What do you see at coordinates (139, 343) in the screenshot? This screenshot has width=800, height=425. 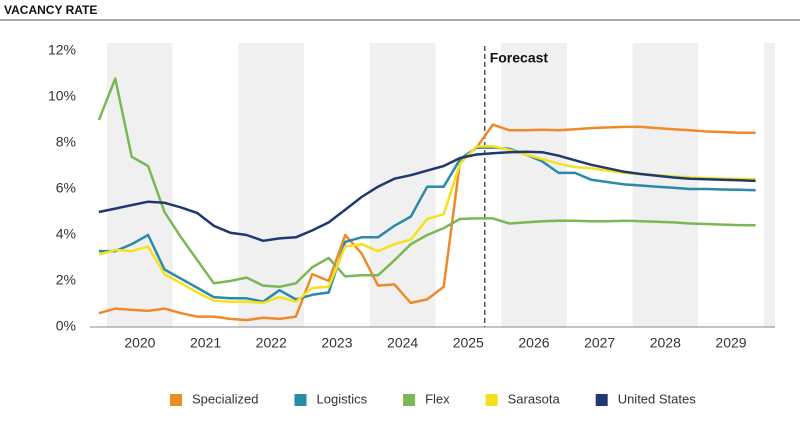 I see `x-tick-label: 2020` at bounding box center [139, 343].